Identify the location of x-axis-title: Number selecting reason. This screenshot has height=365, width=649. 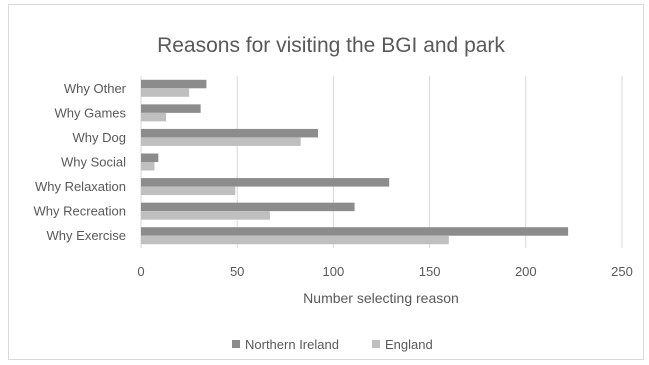
(381, 298).